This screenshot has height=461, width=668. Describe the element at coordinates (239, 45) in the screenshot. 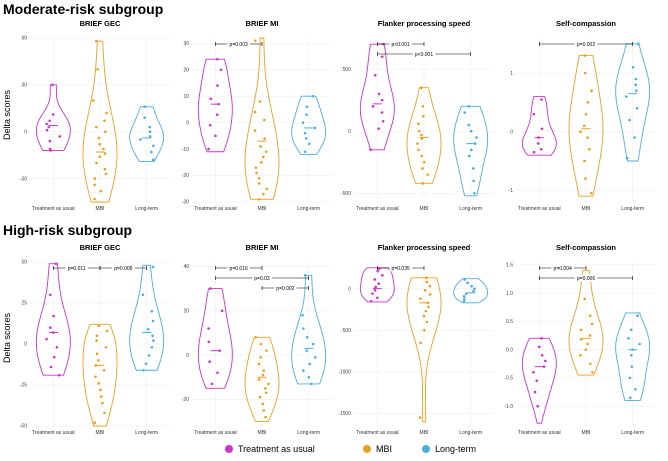

I see `significance-label: p=0.003` at that location.